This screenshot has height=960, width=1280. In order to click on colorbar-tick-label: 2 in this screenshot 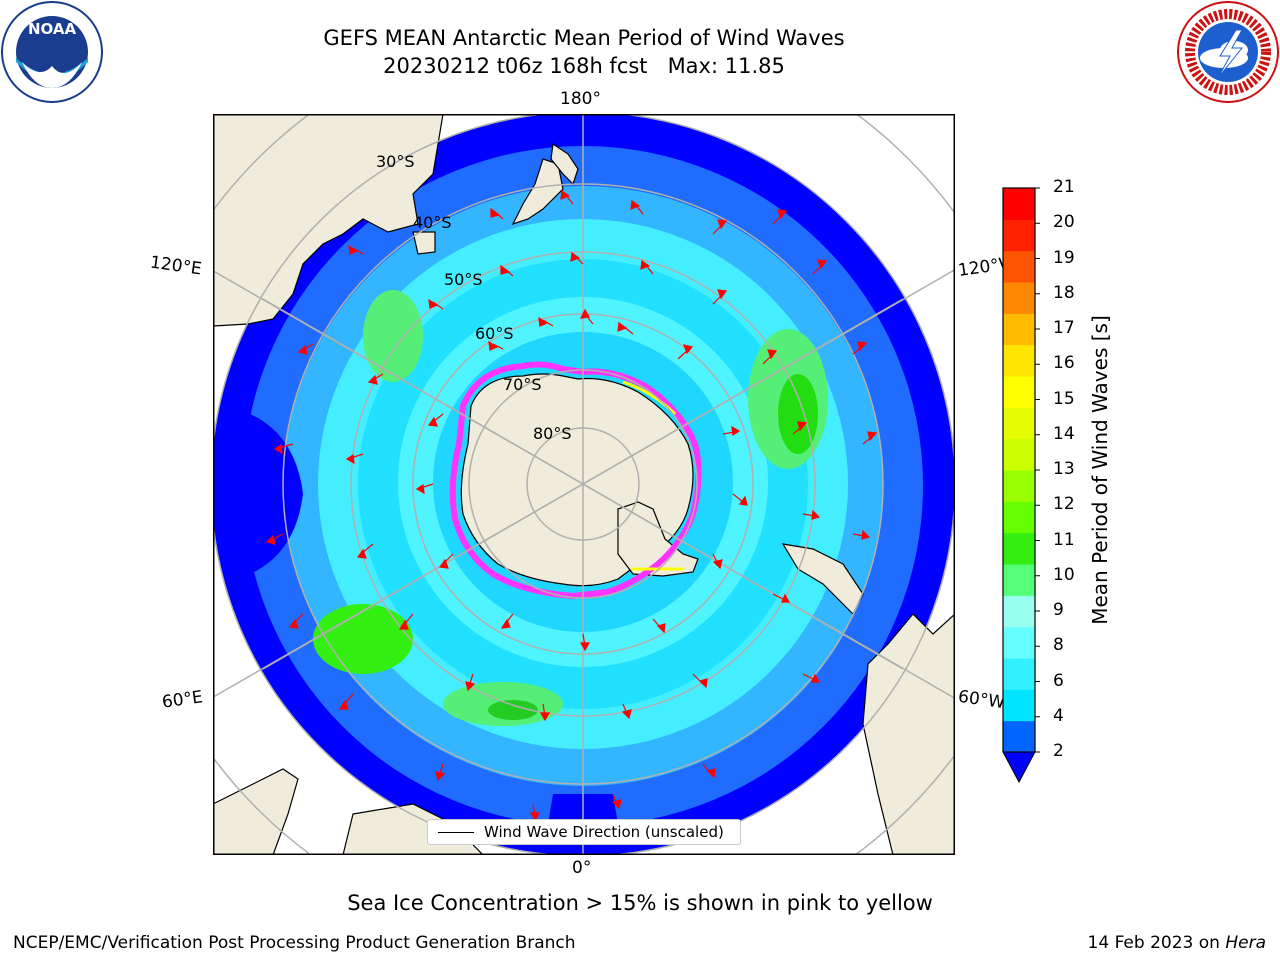, I will do `click(1058, 751)`.